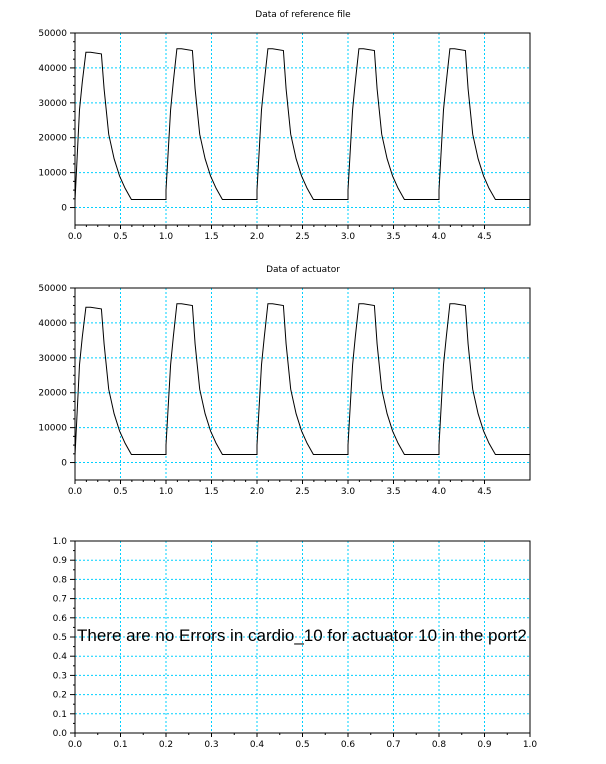 Image resolution: width=606 pixels, height=764 pixels. I want to click on y-tick-label: 1.0, so click(60, 542).